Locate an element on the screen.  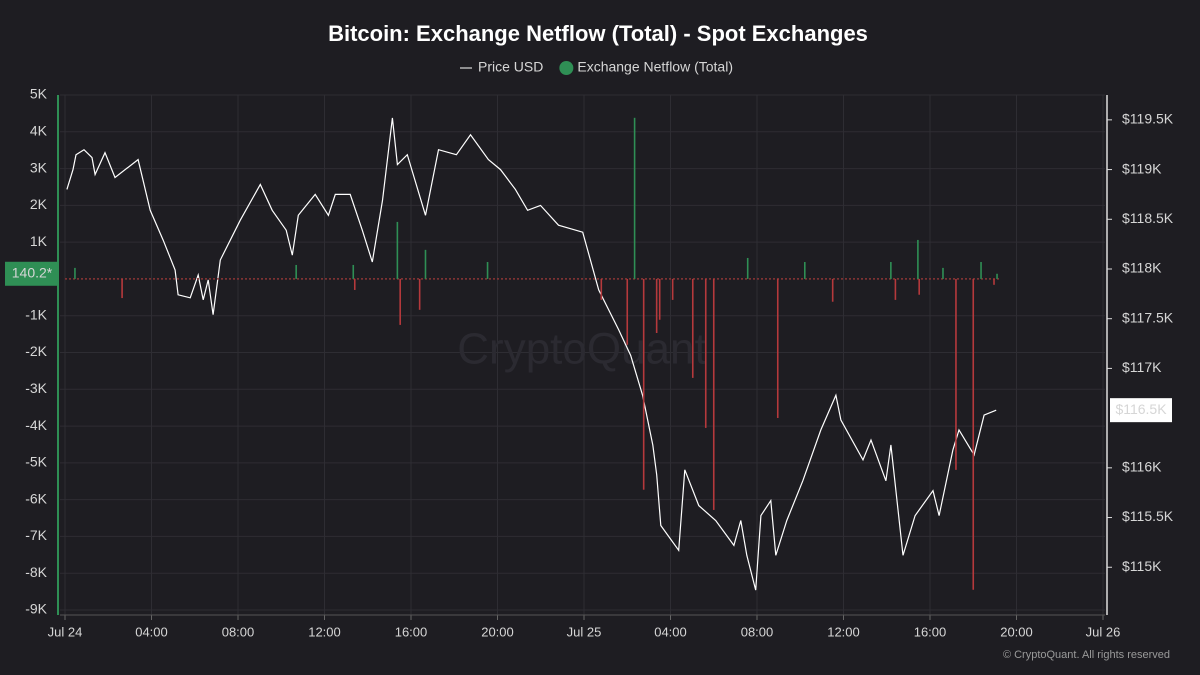
legend-label: Exchange Netflow (Total) is located at coordinates (655, 67).